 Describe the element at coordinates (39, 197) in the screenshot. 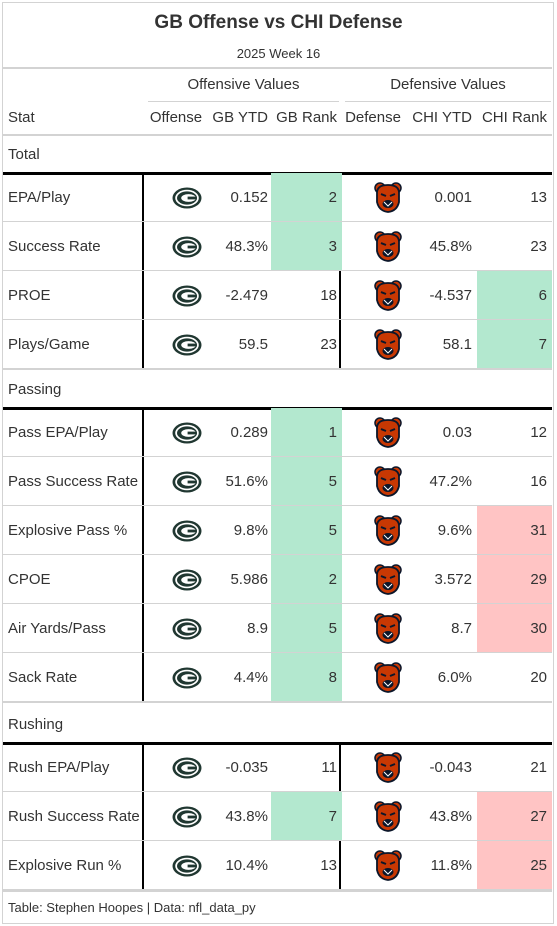

I see `stat-label: EPA/Play` at that location.